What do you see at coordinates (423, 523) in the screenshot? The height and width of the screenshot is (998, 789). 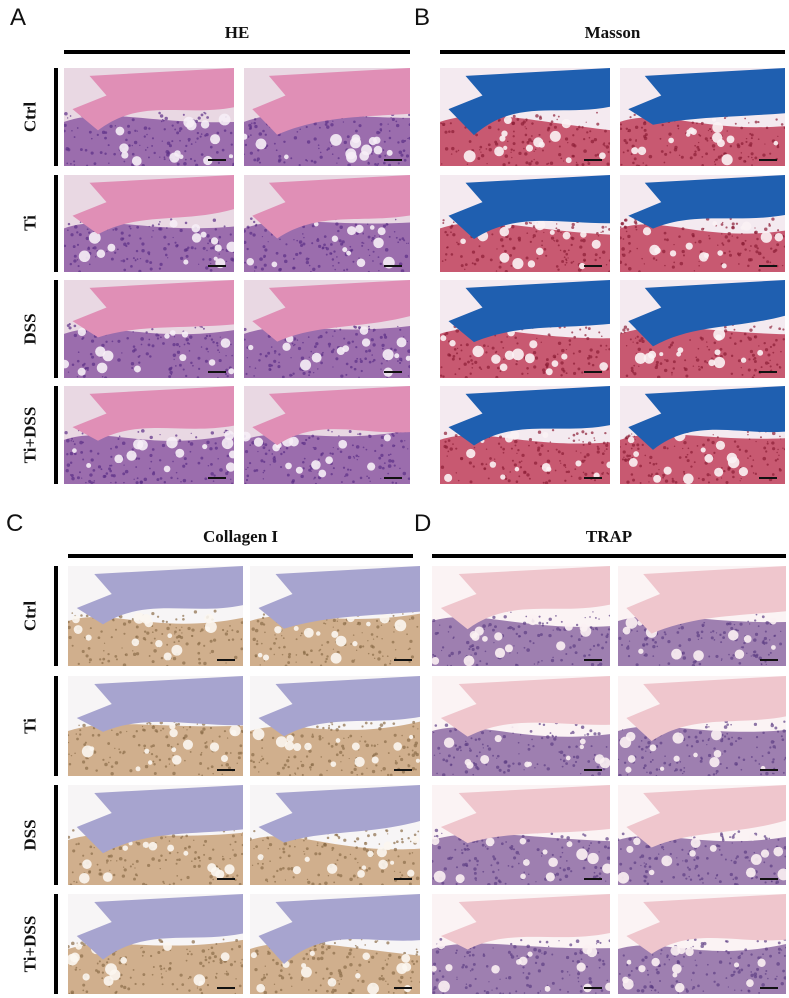 I see `panel-letter-d: D` at bounding box center [423, 523].